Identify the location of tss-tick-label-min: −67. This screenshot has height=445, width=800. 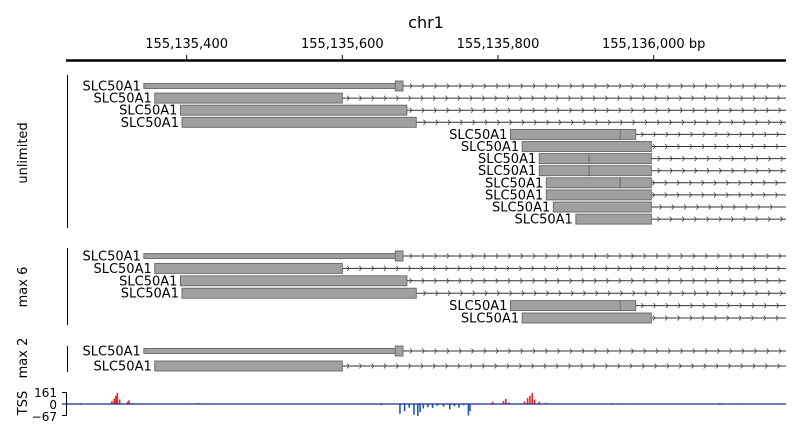
(44, 417).